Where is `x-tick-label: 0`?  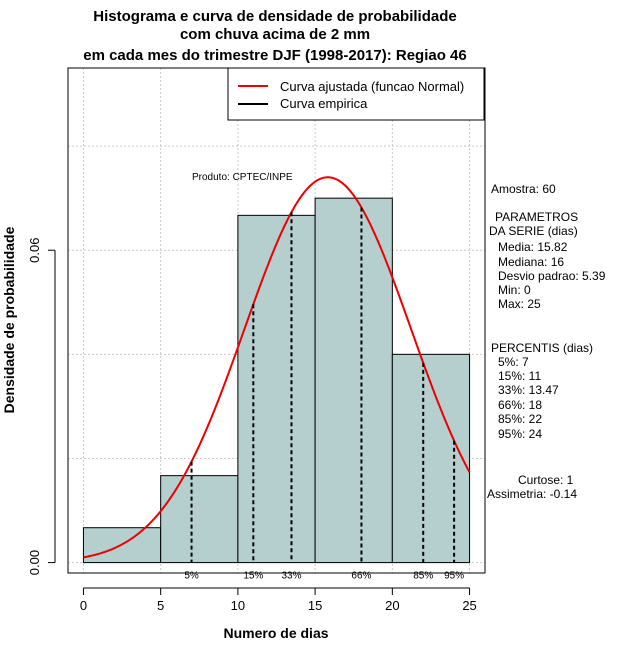 x-tick-label: 0 is located at coordinates (83, 605).